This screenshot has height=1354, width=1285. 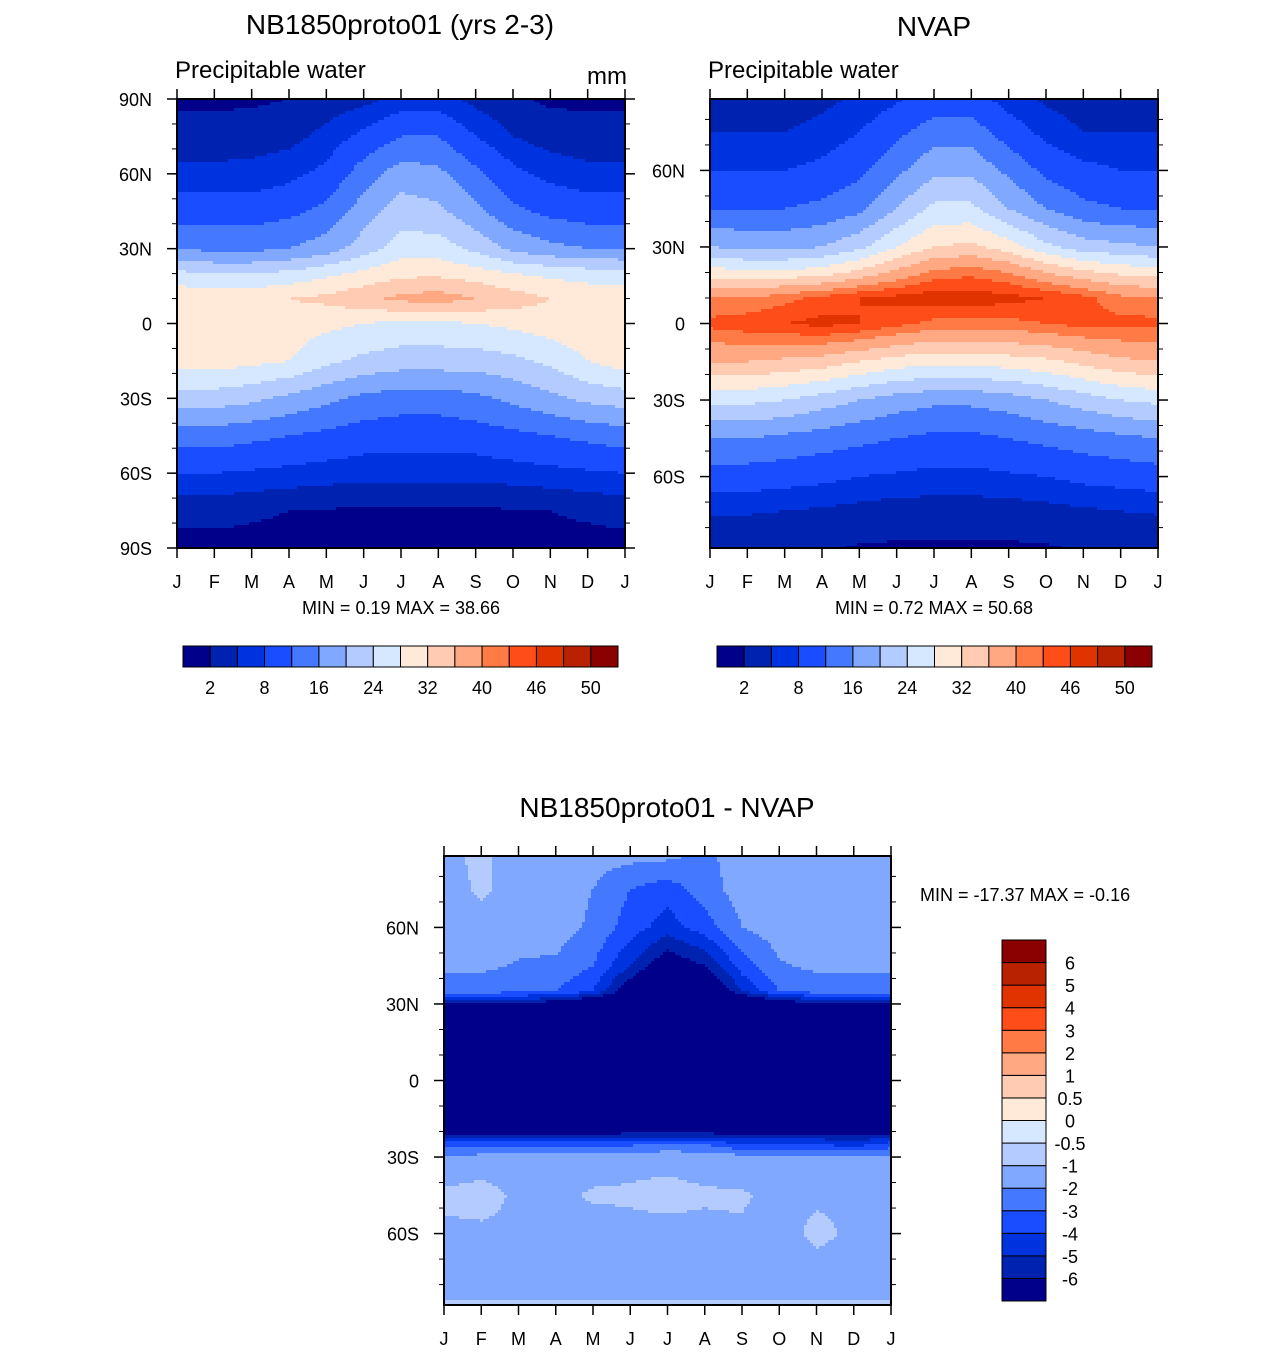 What do you see at coordinates (1070, 1031) in the screenshot?
I see `colorbar-label: 3` at bounding box center [1070, 1031].